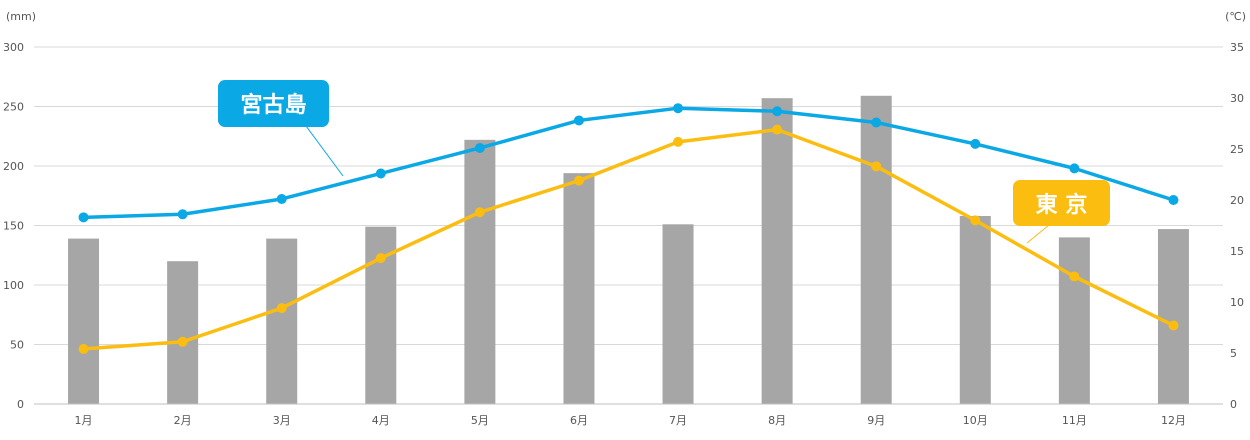  Describe the element at coordinates (1235, 16) in the screenshot. I see `right-axis-unit: (℃)` at that location.